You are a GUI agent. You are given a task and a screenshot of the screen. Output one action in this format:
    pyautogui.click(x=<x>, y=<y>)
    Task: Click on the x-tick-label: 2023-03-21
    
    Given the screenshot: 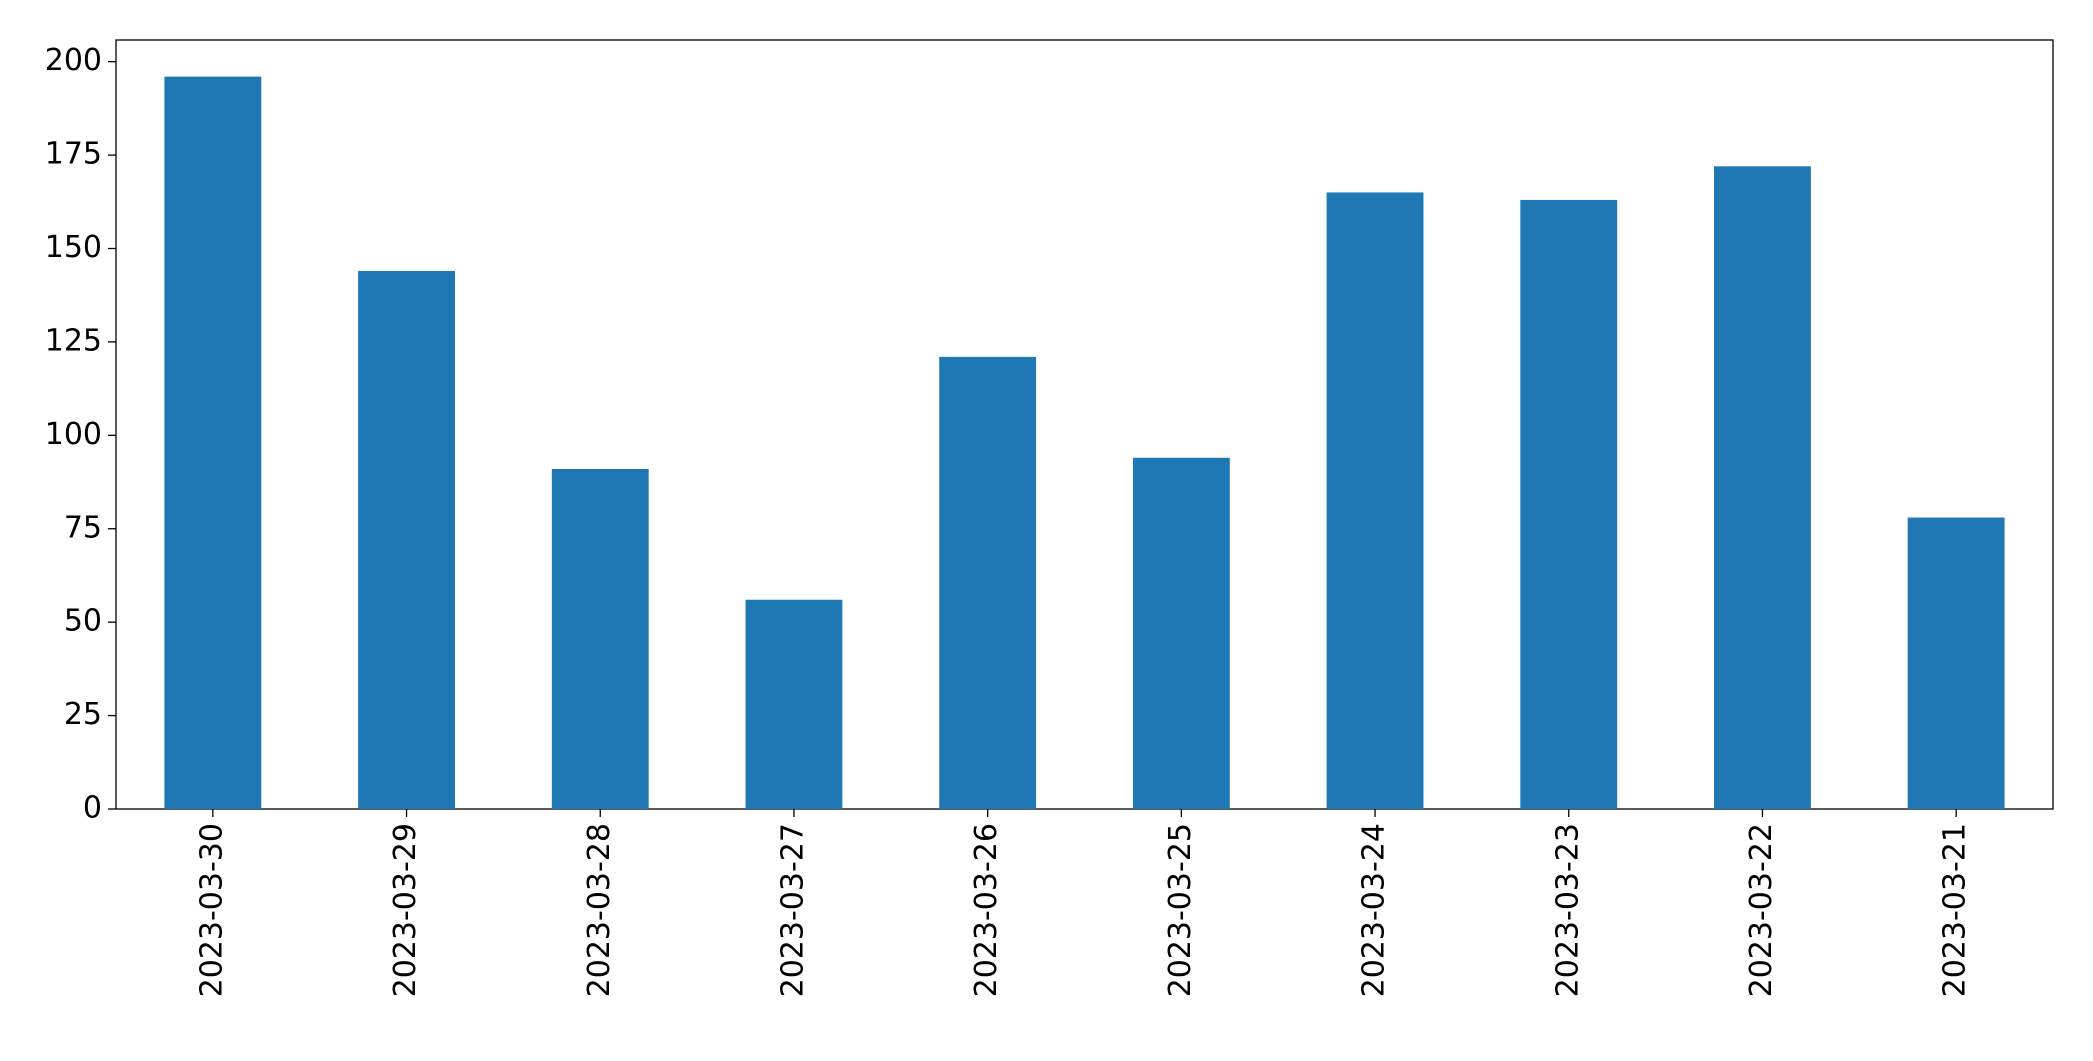 What is the action you would take?
    pyautogui.click(x=1955, y=910)
    